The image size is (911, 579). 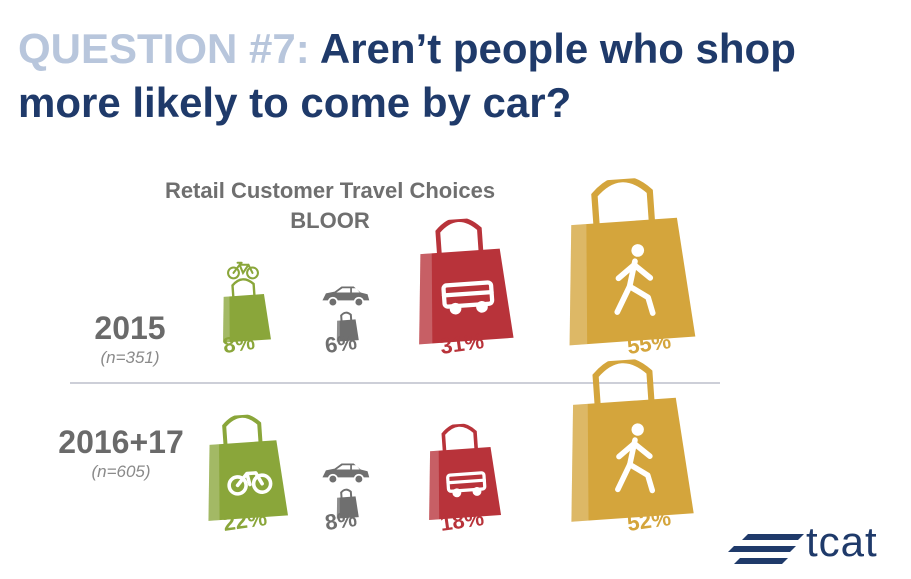 I want to click on row-n-2015: (n=351), so click(x=130, y=357).